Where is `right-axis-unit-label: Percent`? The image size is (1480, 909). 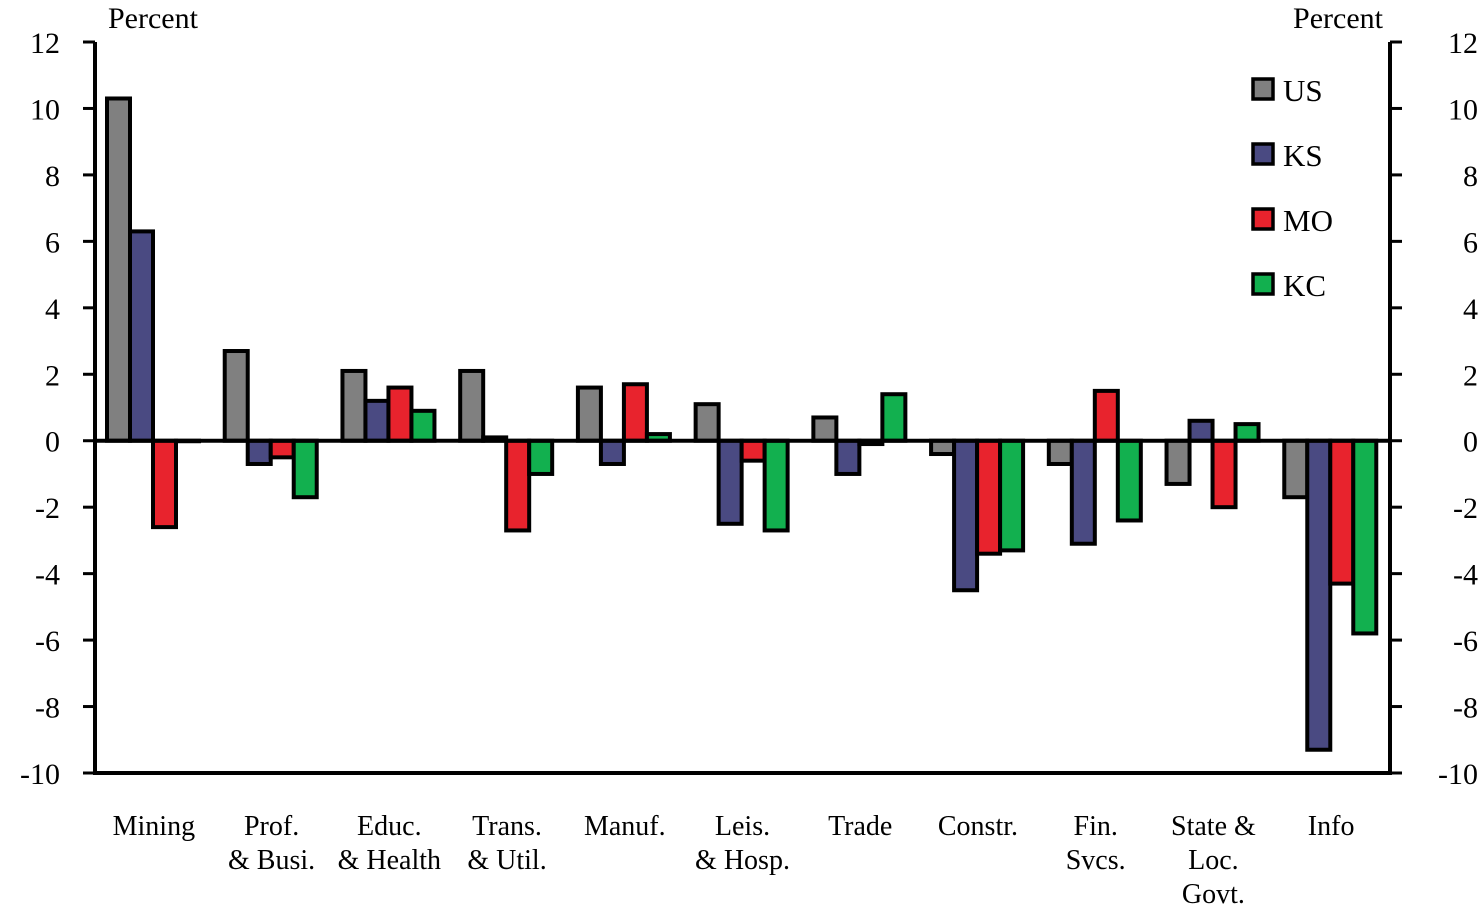
right-axis-unit-label: Percent is located at coordinates (1338, 18).